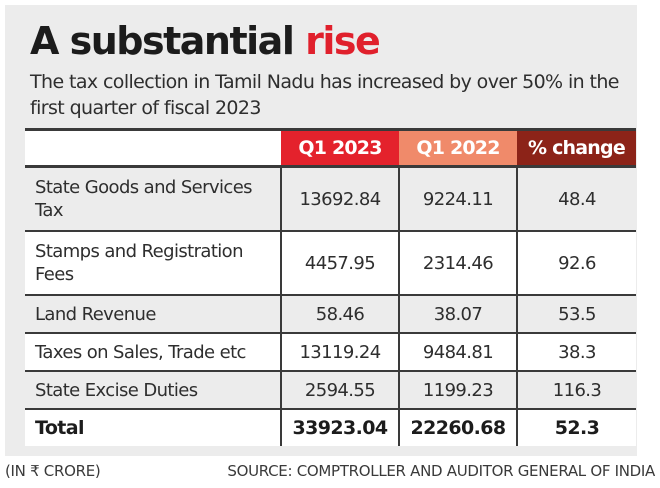  What do you see at coordinates (576, 148) in the screenshot?
I see `header-pct-change: % change` at bounding box center [576, 148].